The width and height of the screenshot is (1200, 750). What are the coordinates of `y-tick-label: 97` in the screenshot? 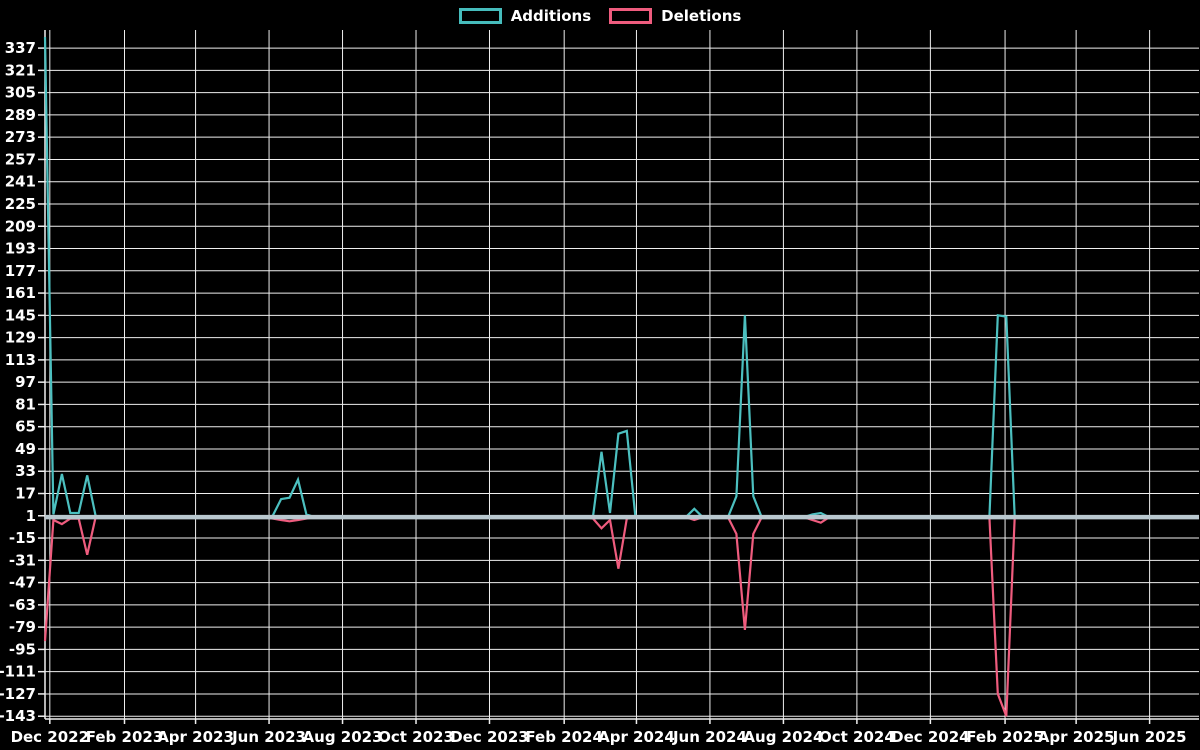 It's located at (25, 382).